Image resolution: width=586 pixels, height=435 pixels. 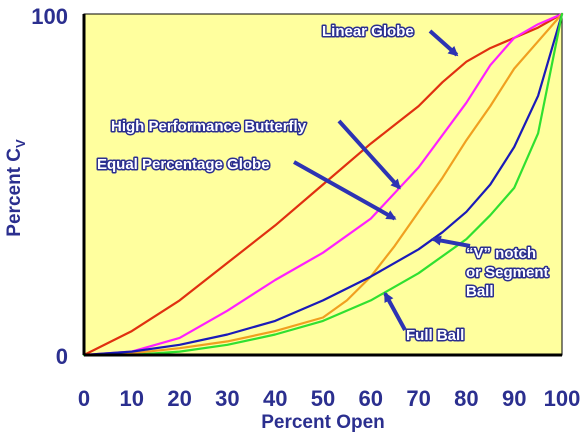 I want to click on annotation-label-3-line-0: “V” notch, so click(x=501, y=253).